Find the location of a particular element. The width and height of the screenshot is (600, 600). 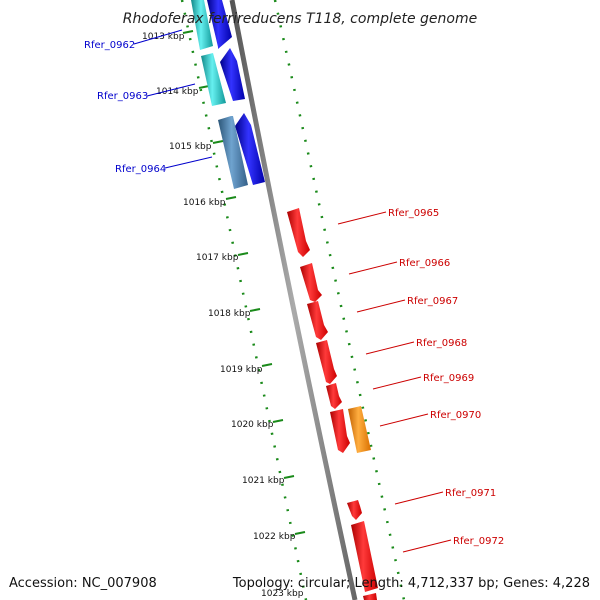

tick-label: 1022 kbp is located at coordinates (274, 537).